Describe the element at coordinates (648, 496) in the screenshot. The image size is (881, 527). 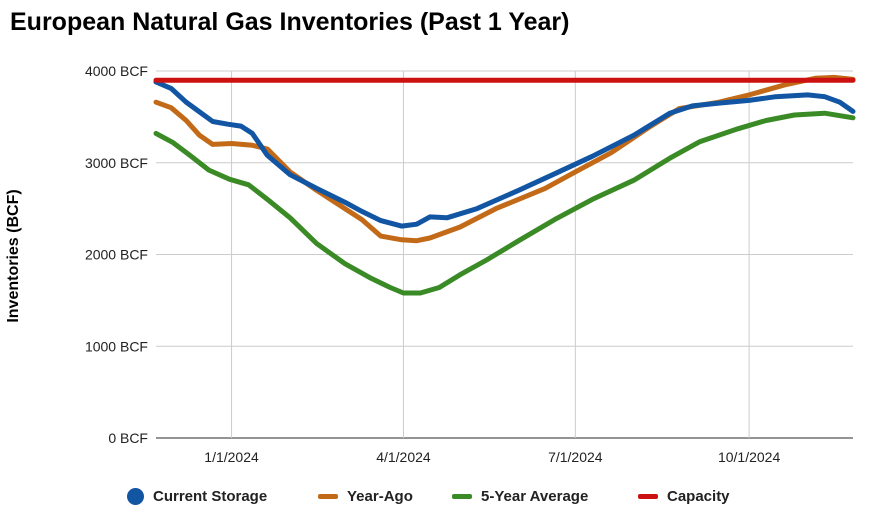
I see `legend-marker-capacity` at that location.